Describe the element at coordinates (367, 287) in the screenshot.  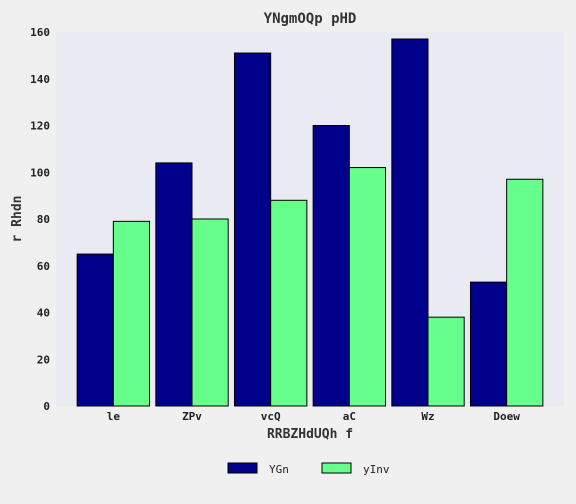
I see `bar-yInv-aC` at that location.